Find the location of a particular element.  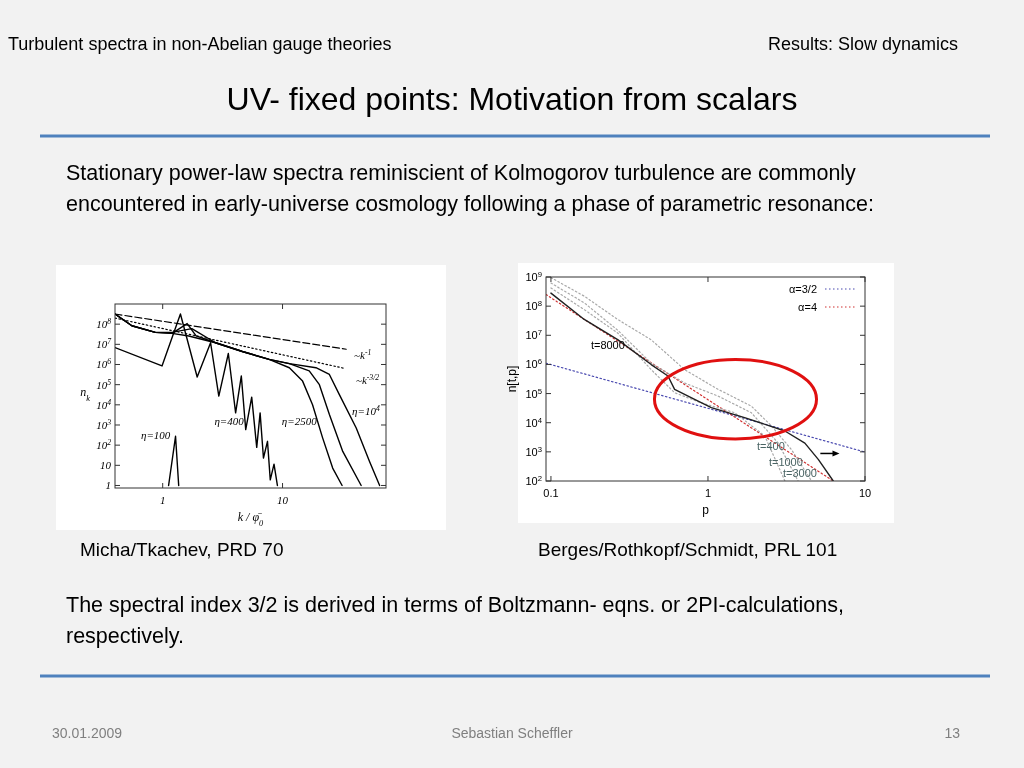

text: Sebastian Scheffler is located at coordinates (512, 733).